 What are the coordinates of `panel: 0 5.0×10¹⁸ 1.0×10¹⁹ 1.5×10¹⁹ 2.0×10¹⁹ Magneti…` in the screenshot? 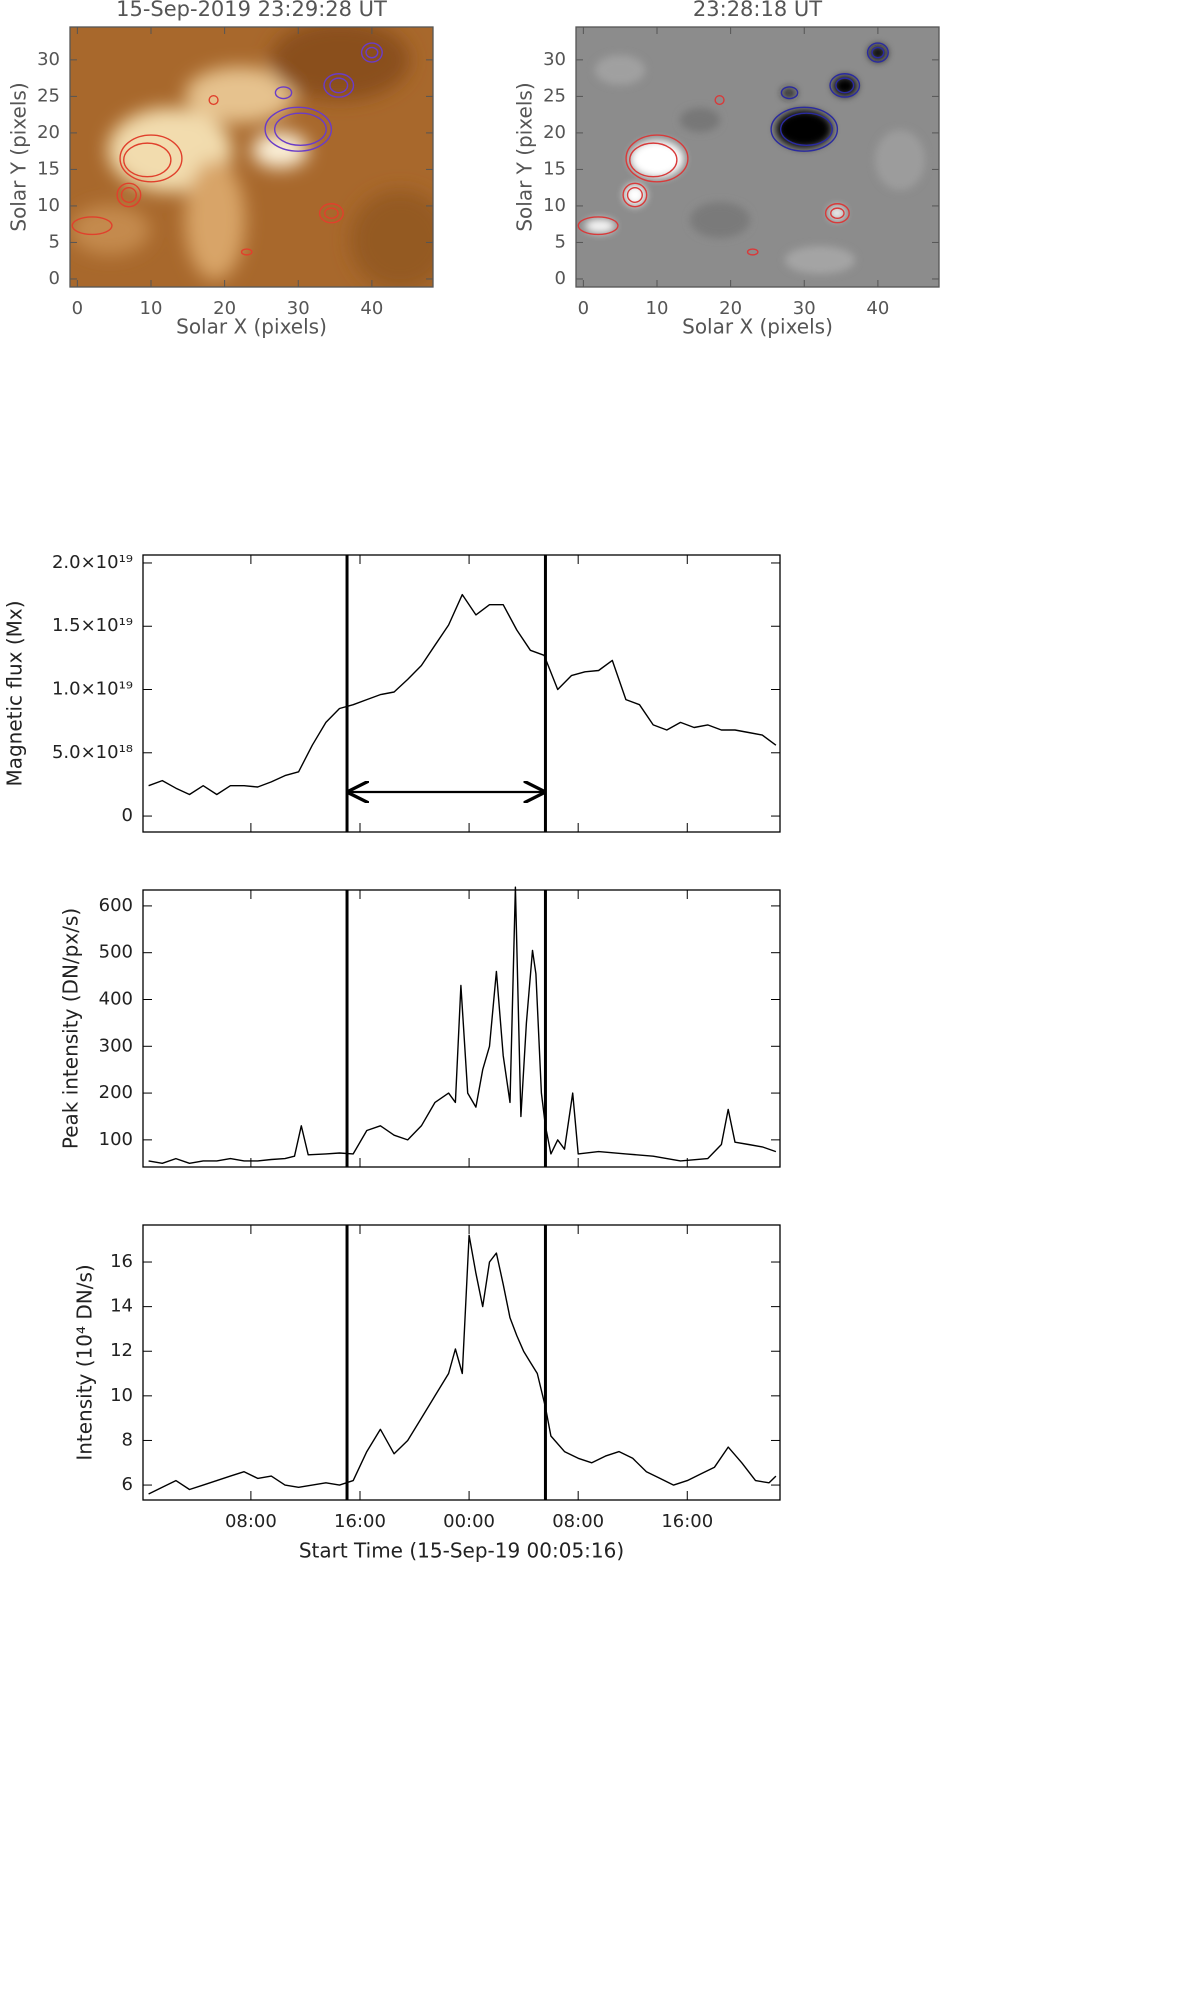 It's located at (392, 692).